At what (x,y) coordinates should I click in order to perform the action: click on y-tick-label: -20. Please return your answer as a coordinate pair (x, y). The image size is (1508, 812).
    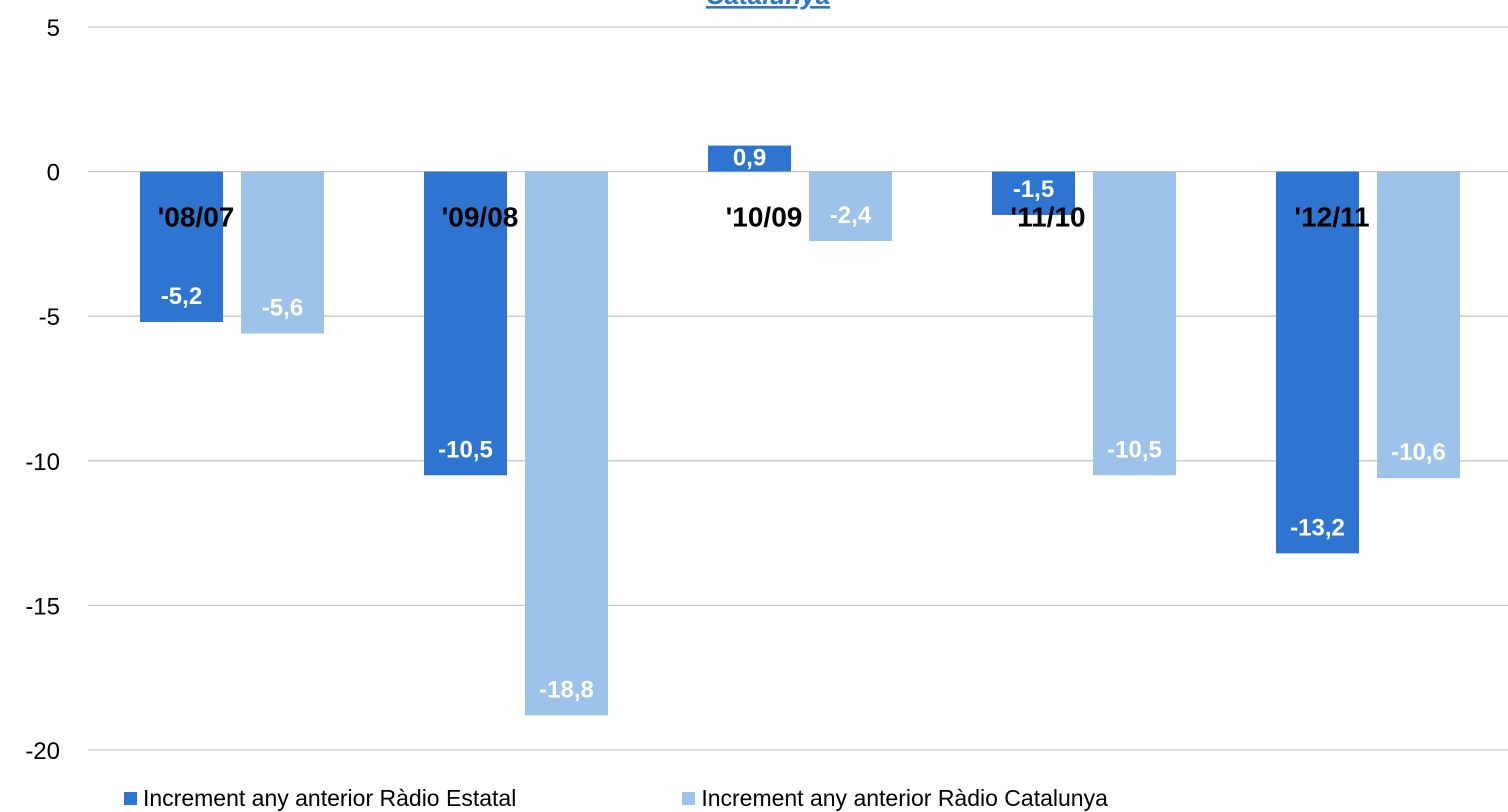
    Looking at the image, I should click on (42, 751).